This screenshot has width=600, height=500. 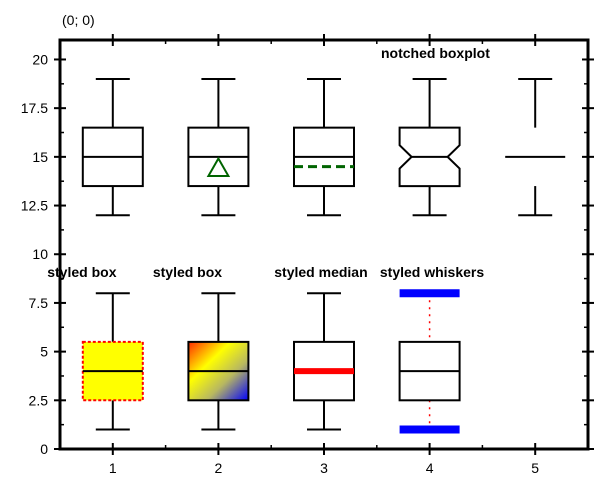 I want to click on y-tick-label: 20, so click(x=40, y=59).